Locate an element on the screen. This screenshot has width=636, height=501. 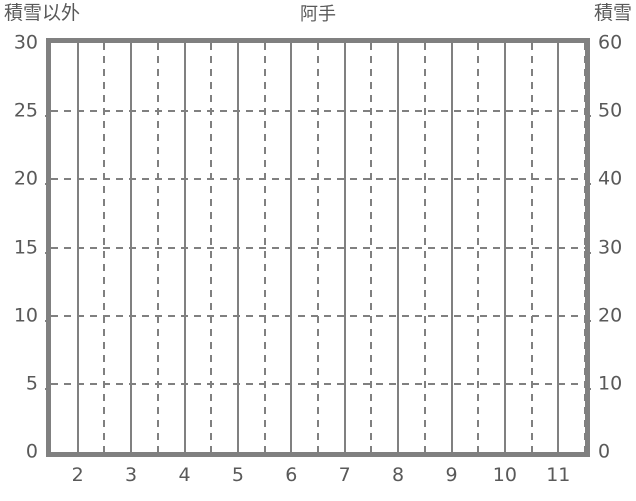
right-axis-tick-label: 0 is located at coordinates (604, 451).